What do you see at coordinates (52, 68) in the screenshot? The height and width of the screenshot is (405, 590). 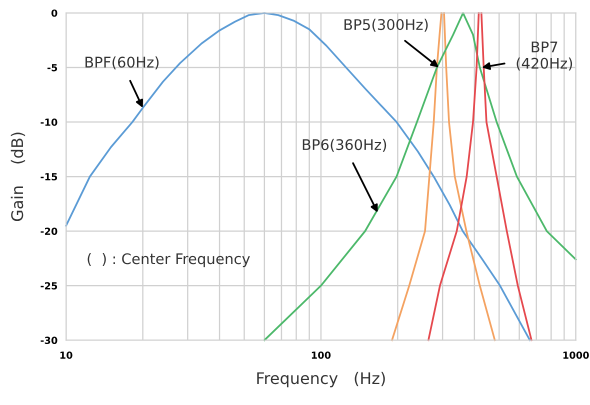 I see `y-tick-label: -5` at bounding box center [52, 68].